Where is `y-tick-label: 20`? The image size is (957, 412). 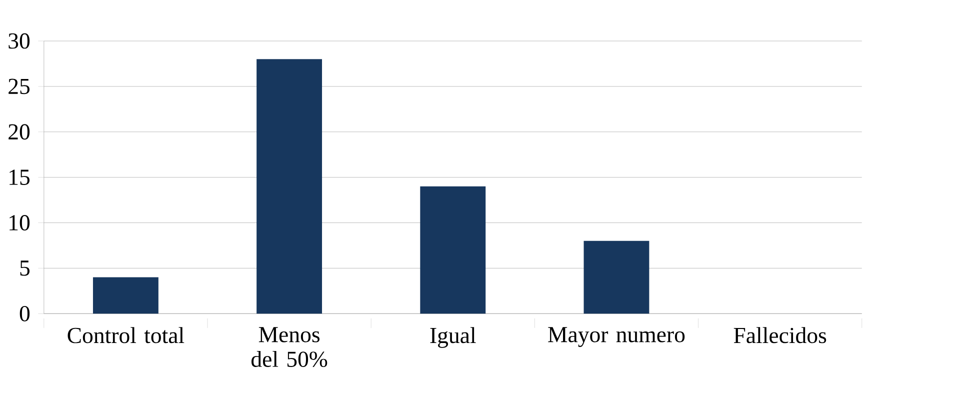 y-tick-label: 20 is located at coordinates (19, 132).